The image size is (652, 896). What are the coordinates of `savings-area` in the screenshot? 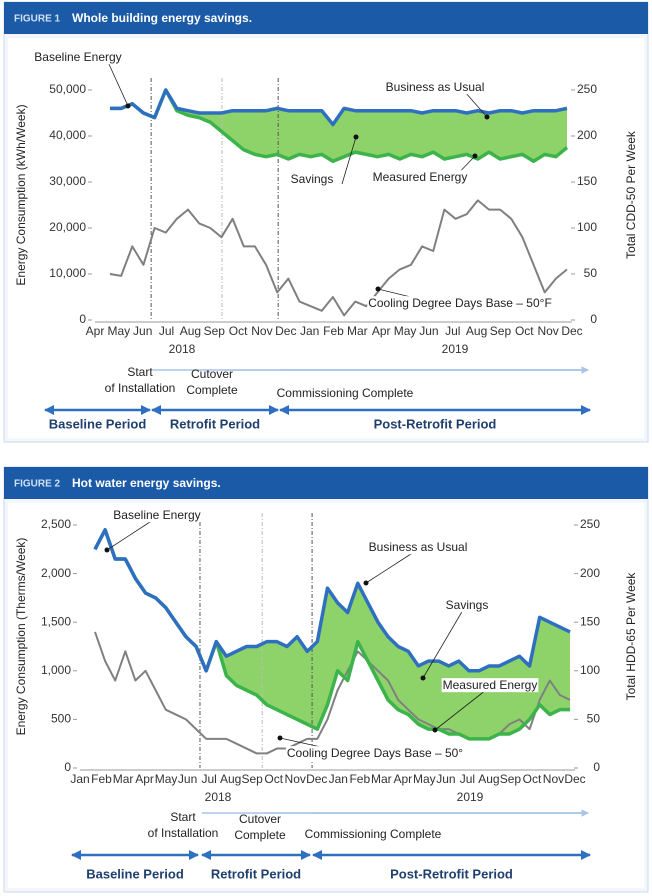 It's located at (338, 126).